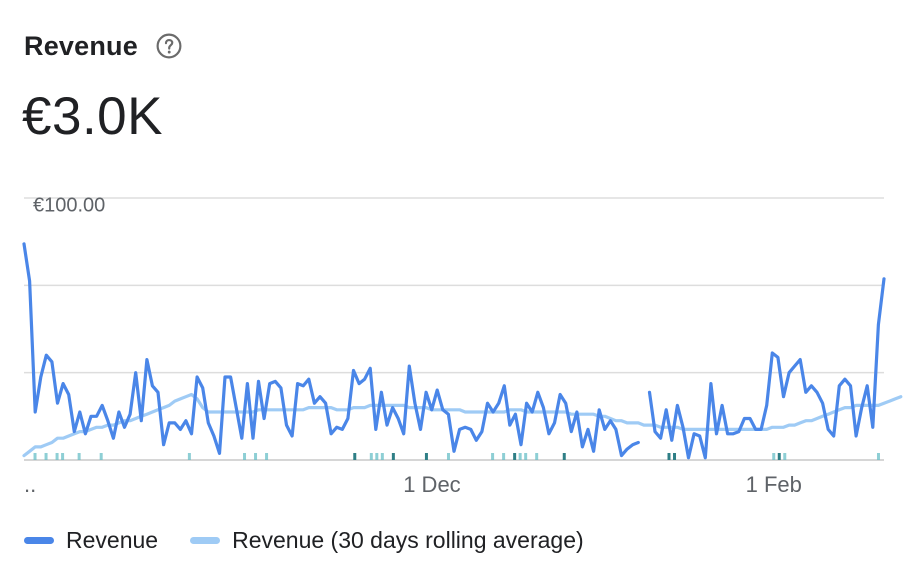 The width and height of the screenshot is (908, 578). What do you see at coordinates (112, 539) in the screenshot?
I see `legend-label-revenue: Revenue` at bounding box center [112, 539].